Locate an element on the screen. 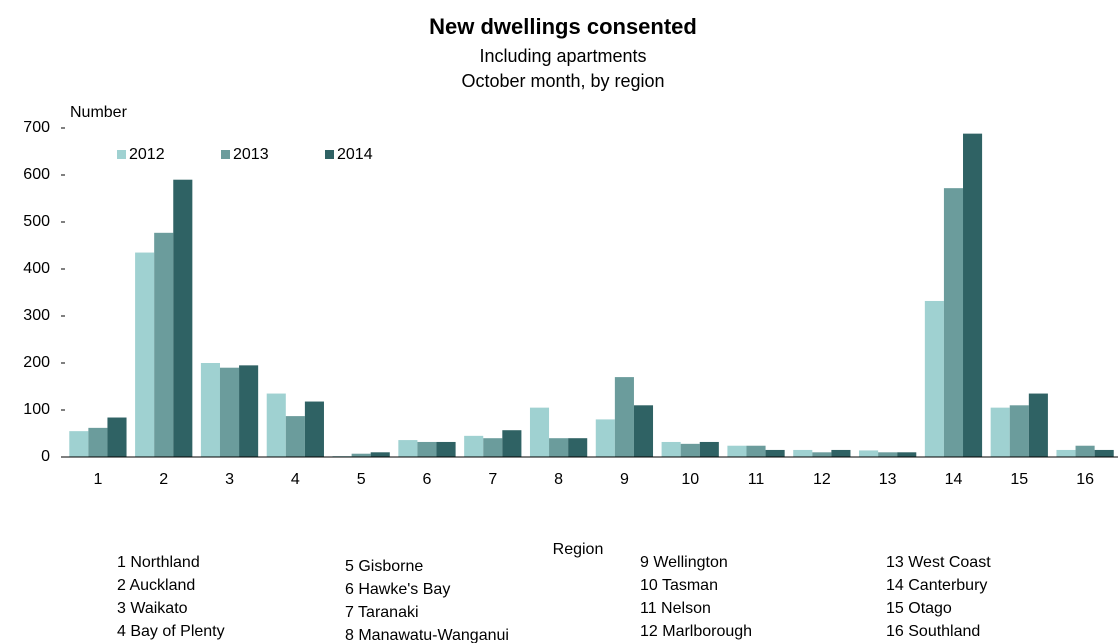 The height and width of the screenshot is (643, 1118). chart-subtitle: October month, by region is located at coordinates (562, 81).